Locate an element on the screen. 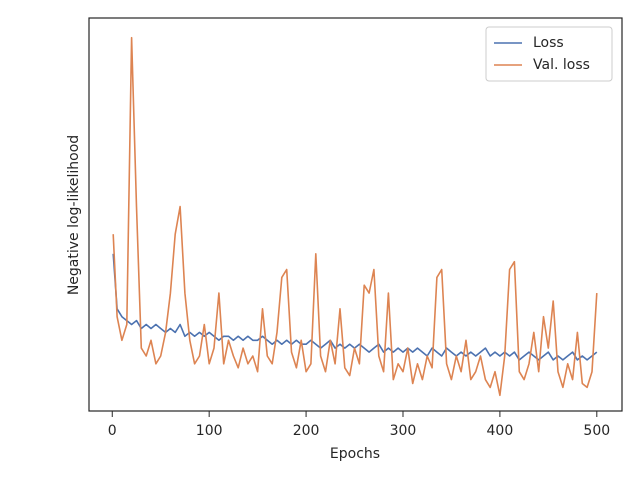 The height and width of the screenshot is (480, 640). x-tick-label: 300 is located at coordinates (403, 431).